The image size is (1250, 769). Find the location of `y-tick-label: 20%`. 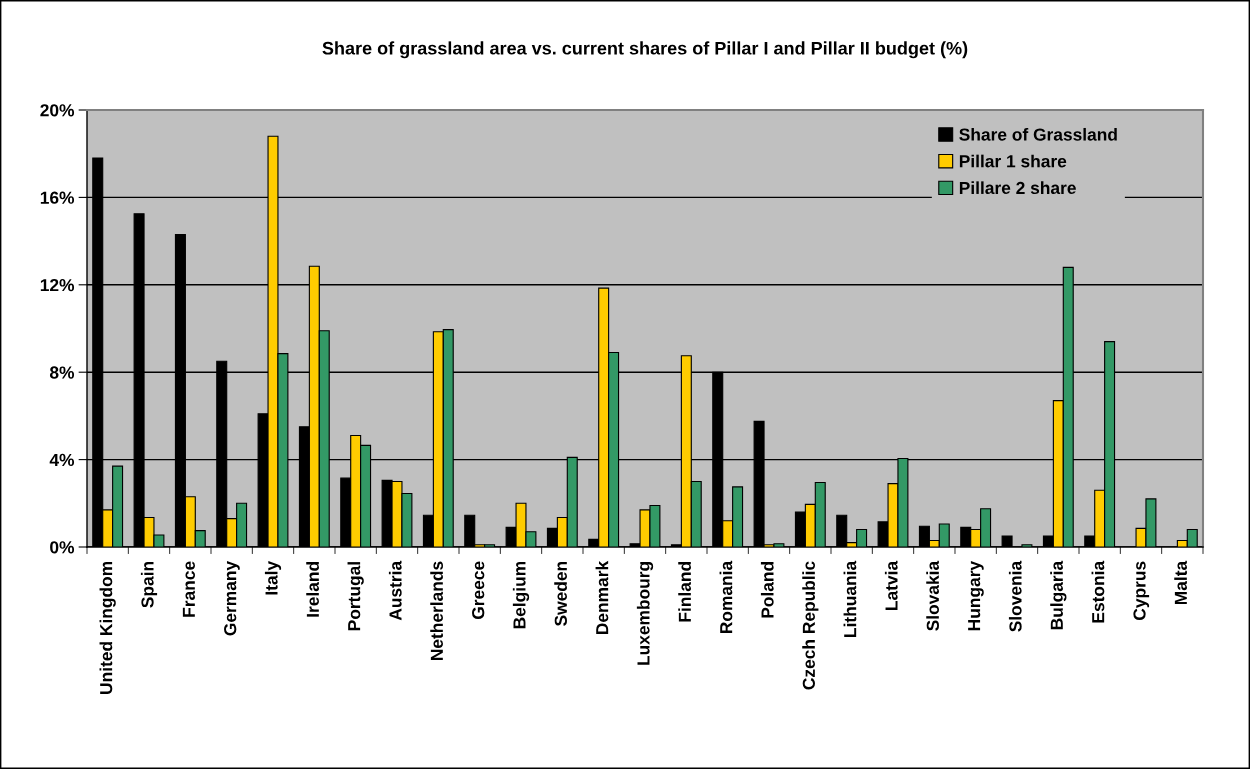

y-tick-label: 20% is located at coordinates (57, 110).